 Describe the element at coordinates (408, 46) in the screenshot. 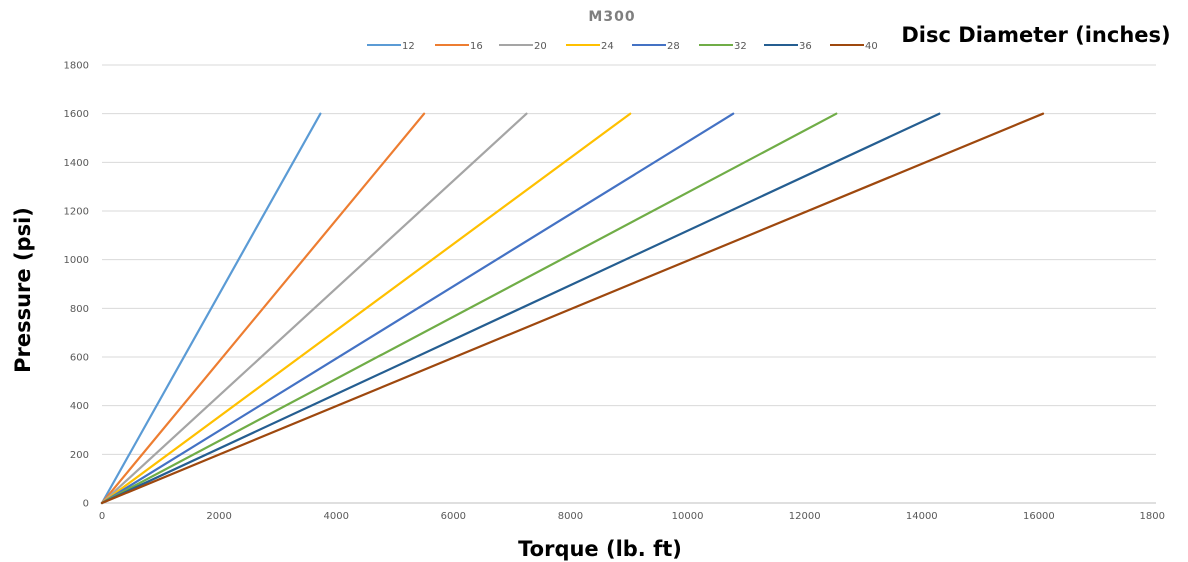

I see `legend-label-12: 12` at that location.